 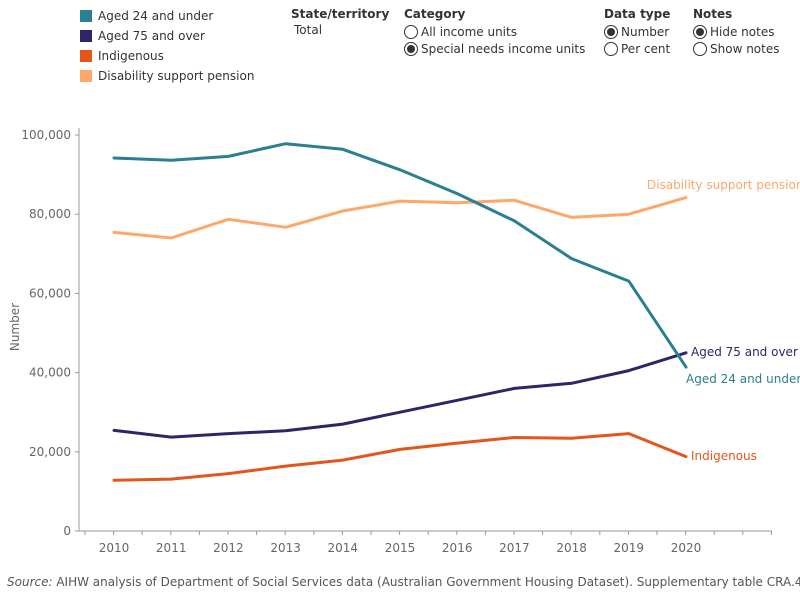 I want to click on legend-item-indigenous: Indigenous, so click(x=167, y=56).